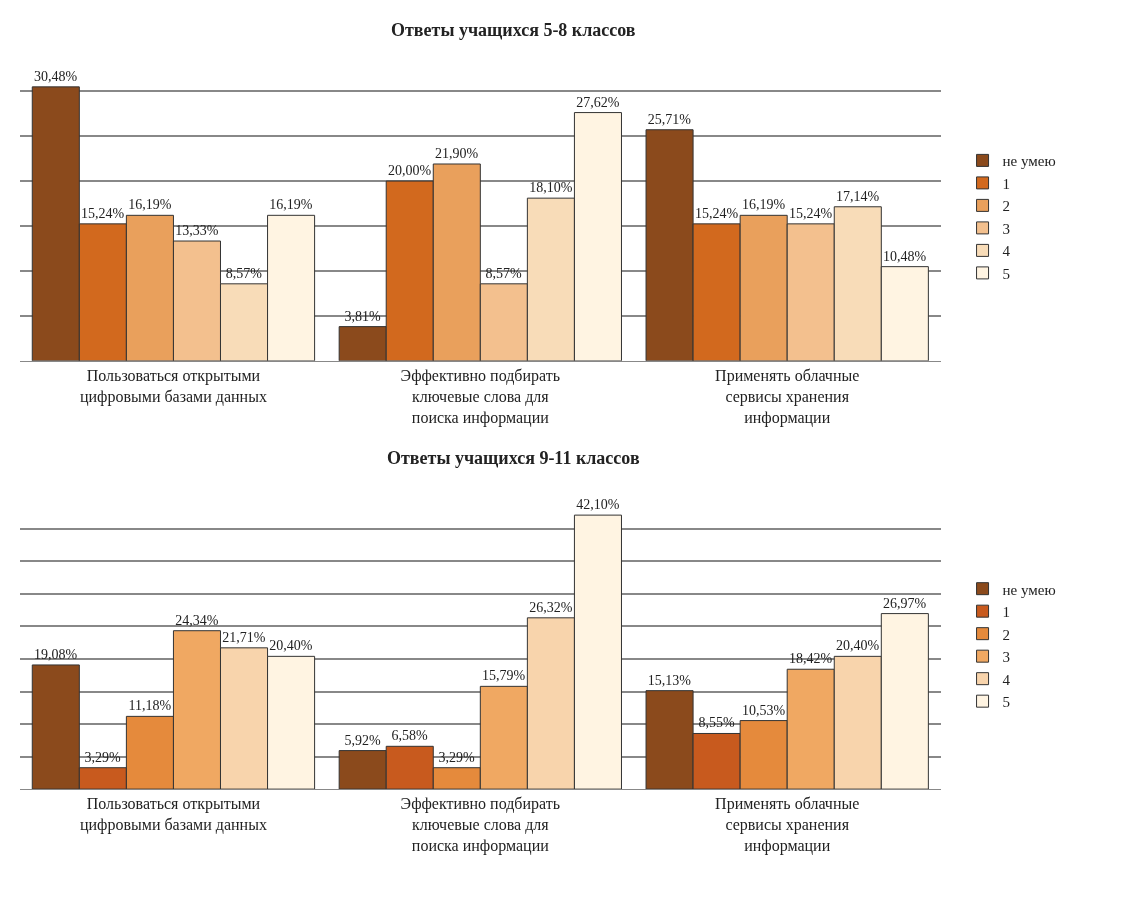 The image size is (1136, 914). I want to click on data-label: 10,53%, so click(763, 710).